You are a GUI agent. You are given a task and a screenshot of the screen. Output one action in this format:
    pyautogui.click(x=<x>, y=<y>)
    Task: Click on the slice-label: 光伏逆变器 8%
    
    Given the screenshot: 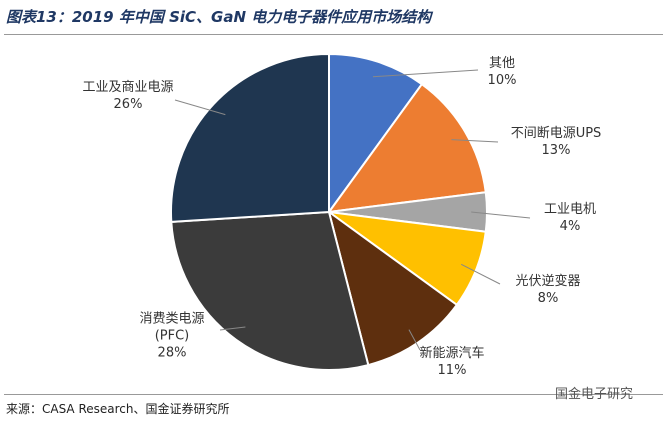 What is the action you would take?
    pyautogui.click(x=547, y=290)
    